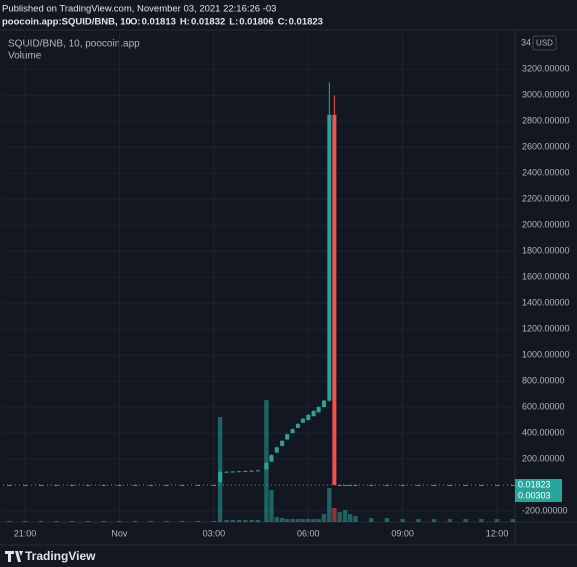 The image size is (577, 567). What do you see at coordinates (546, 251) in the screenshot?
I see `y-tick-label: 1800.00000` at bounding box center [546, 251].